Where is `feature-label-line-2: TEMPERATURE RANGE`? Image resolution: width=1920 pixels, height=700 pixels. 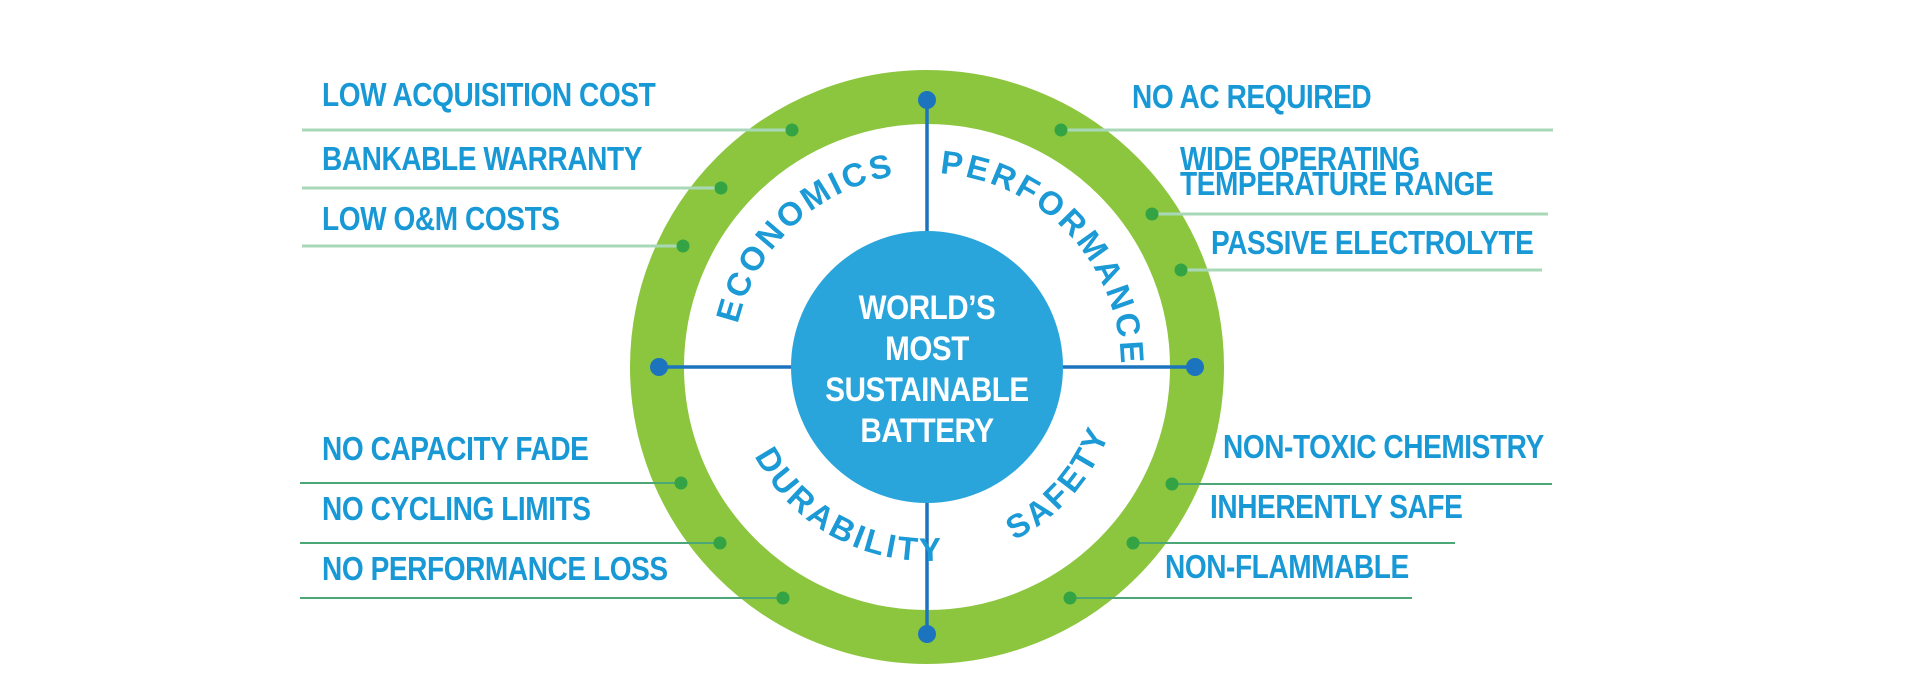
feature-label-line-2: TEMPERATURE RANGE is located at coordinates (1337, 183).